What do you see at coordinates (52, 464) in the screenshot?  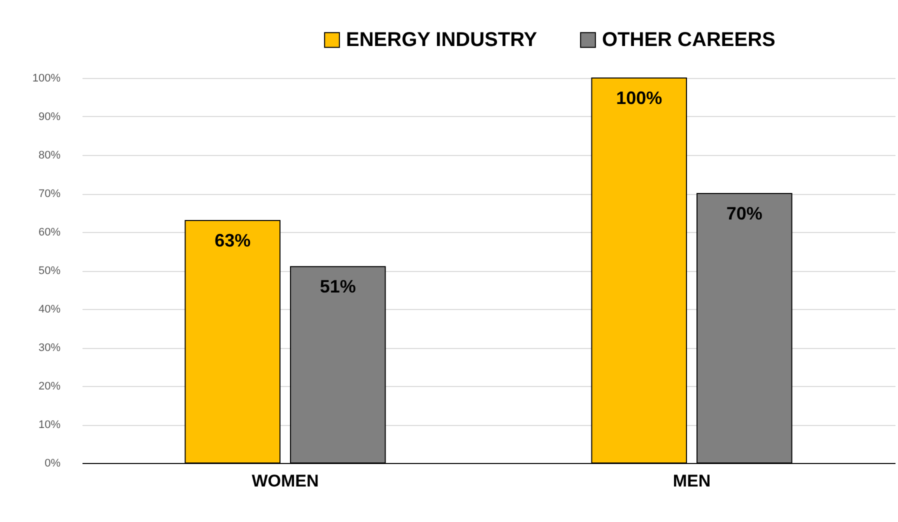 I see `y-tick-label: 0%` at bounding box center [52, 464].